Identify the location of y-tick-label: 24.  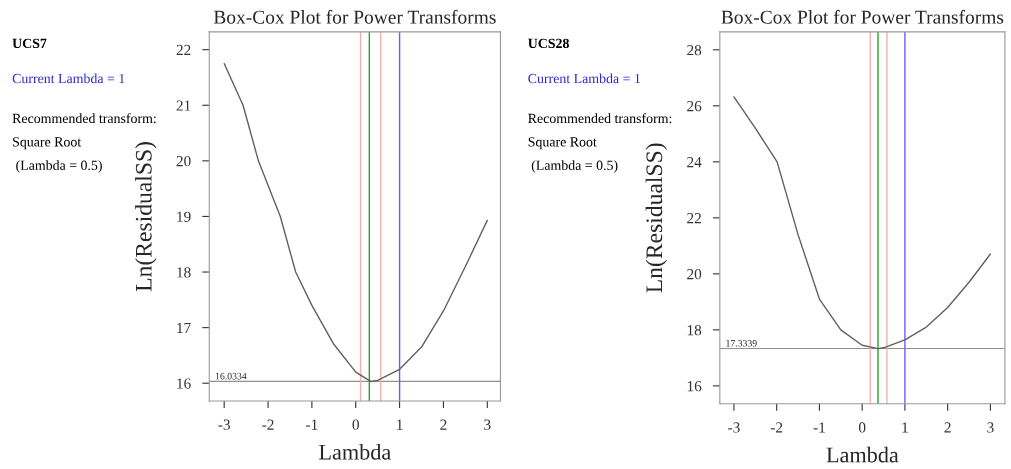
(694, 162).